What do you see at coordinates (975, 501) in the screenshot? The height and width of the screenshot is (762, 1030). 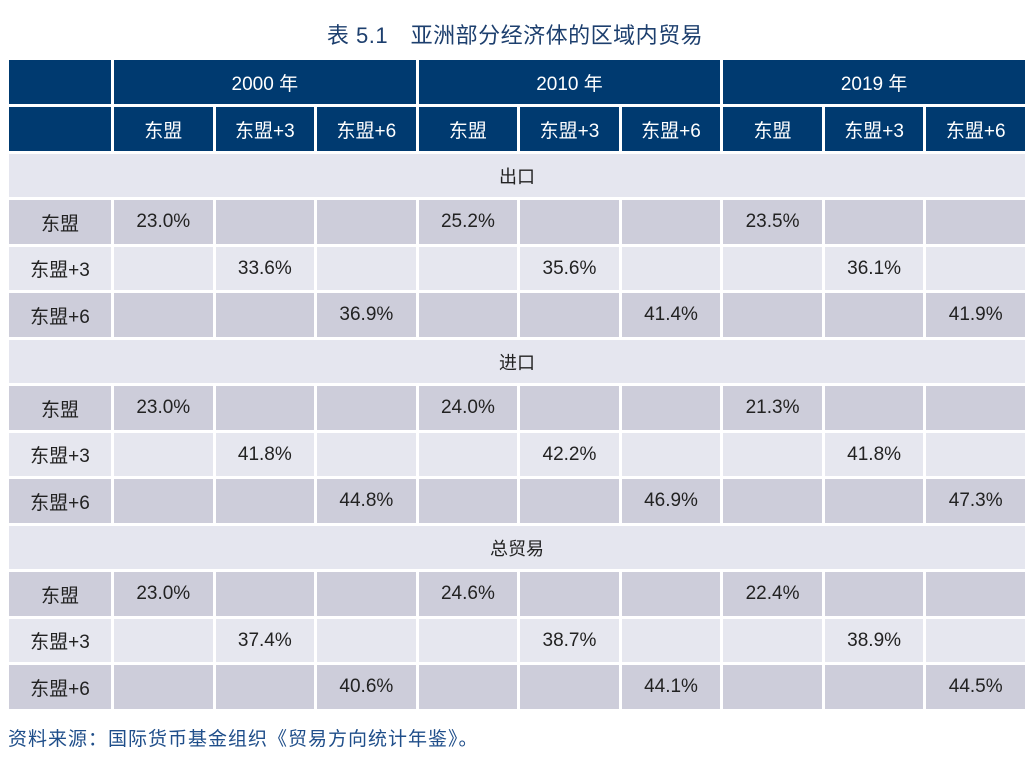 I see `value-cell: 47.3%` at bounding box center [975, 501].